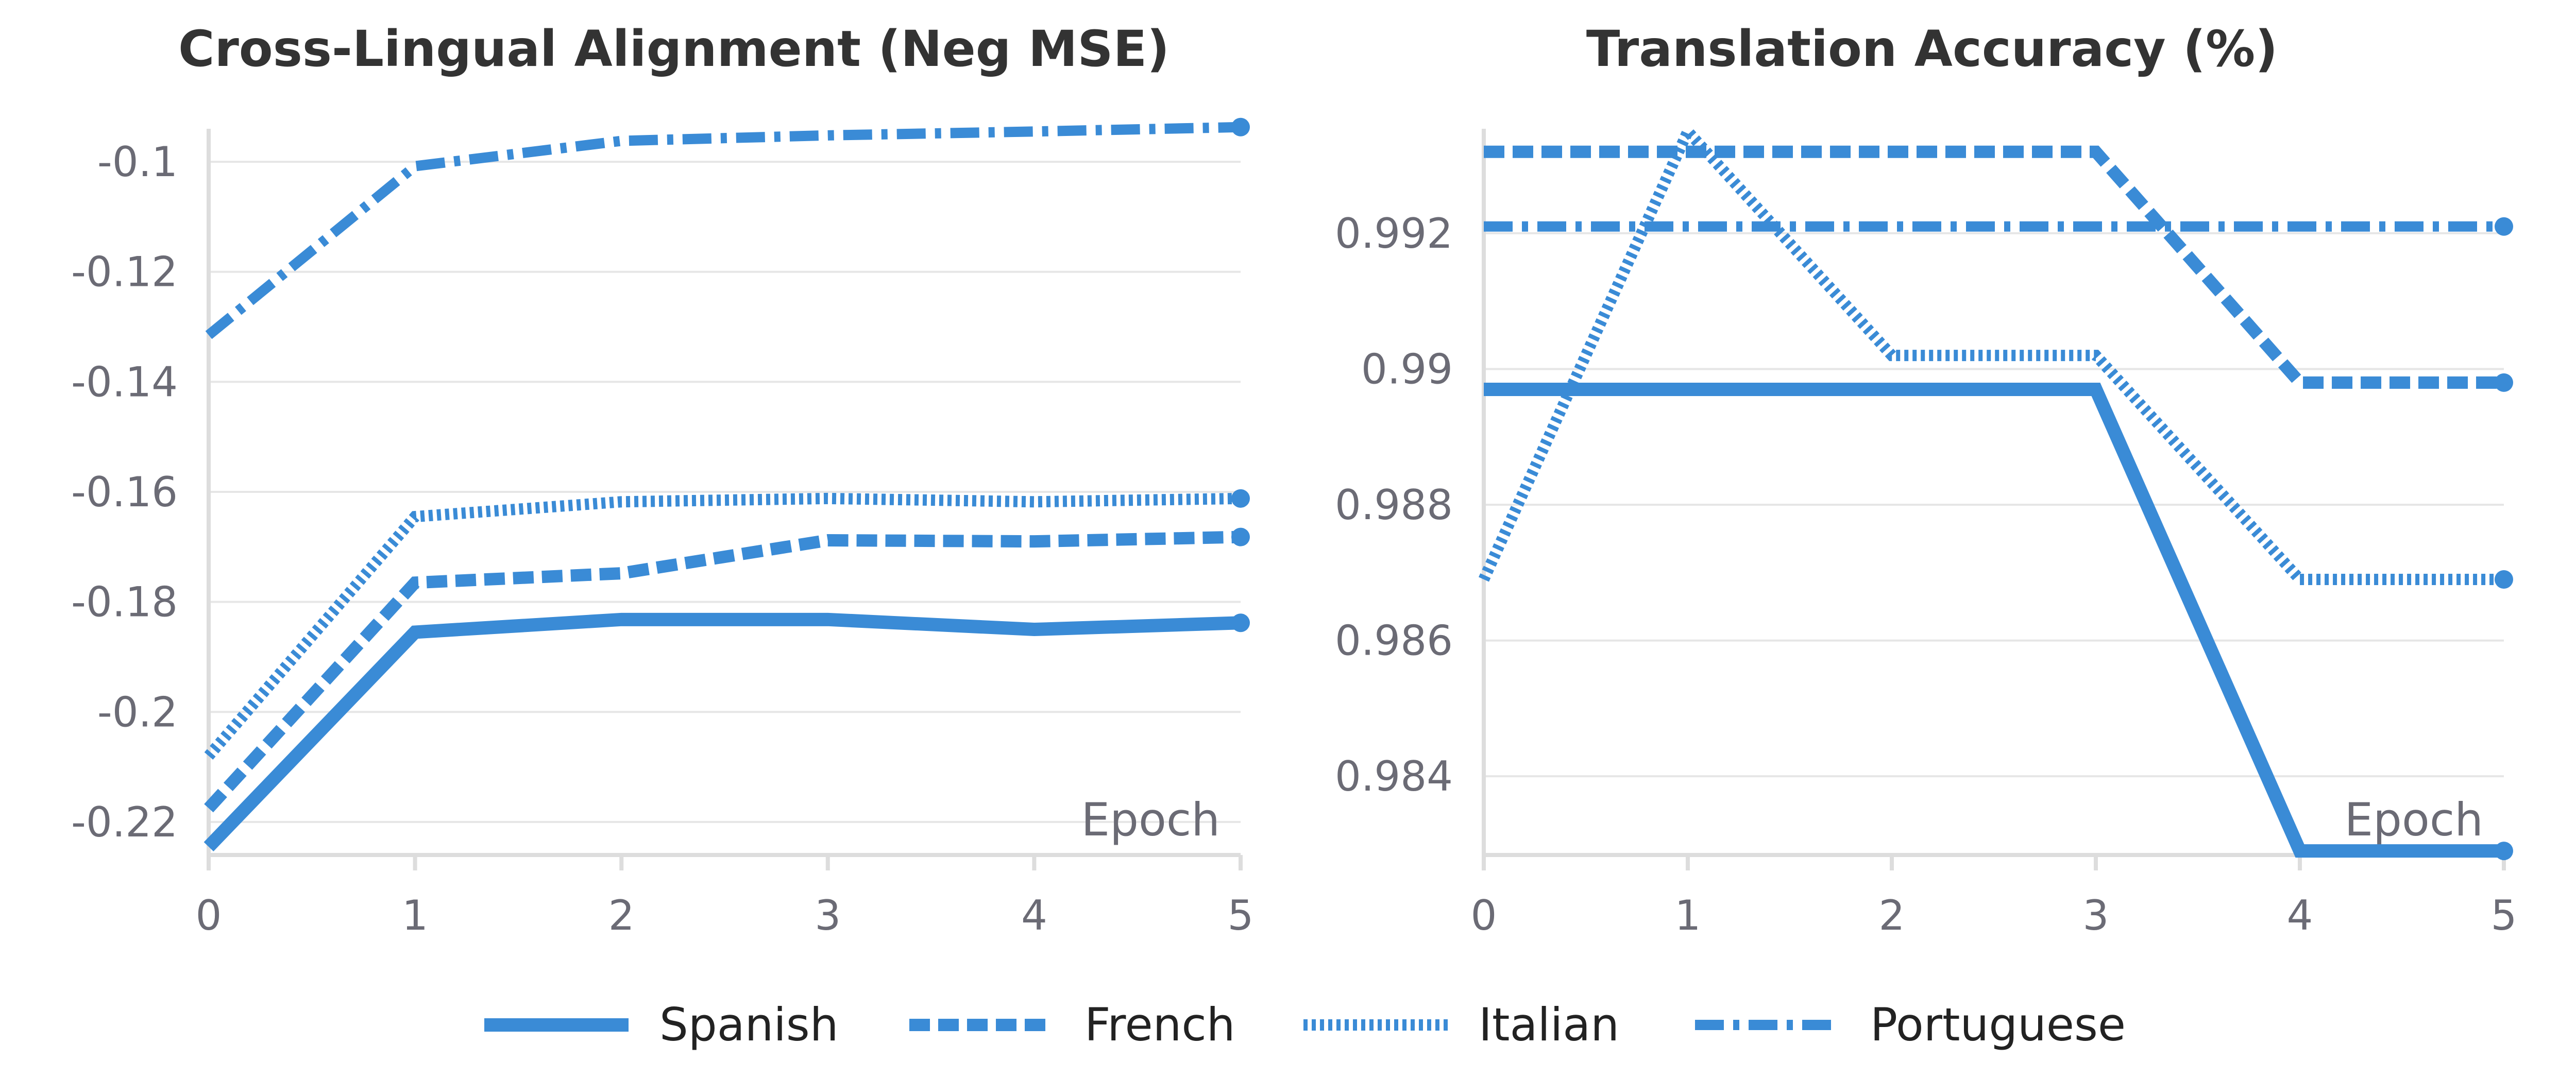 The width and height of the screenshot is (2576, 1078). I want to click on alignment-series-portuguese-end-point, so click(1240, 126).